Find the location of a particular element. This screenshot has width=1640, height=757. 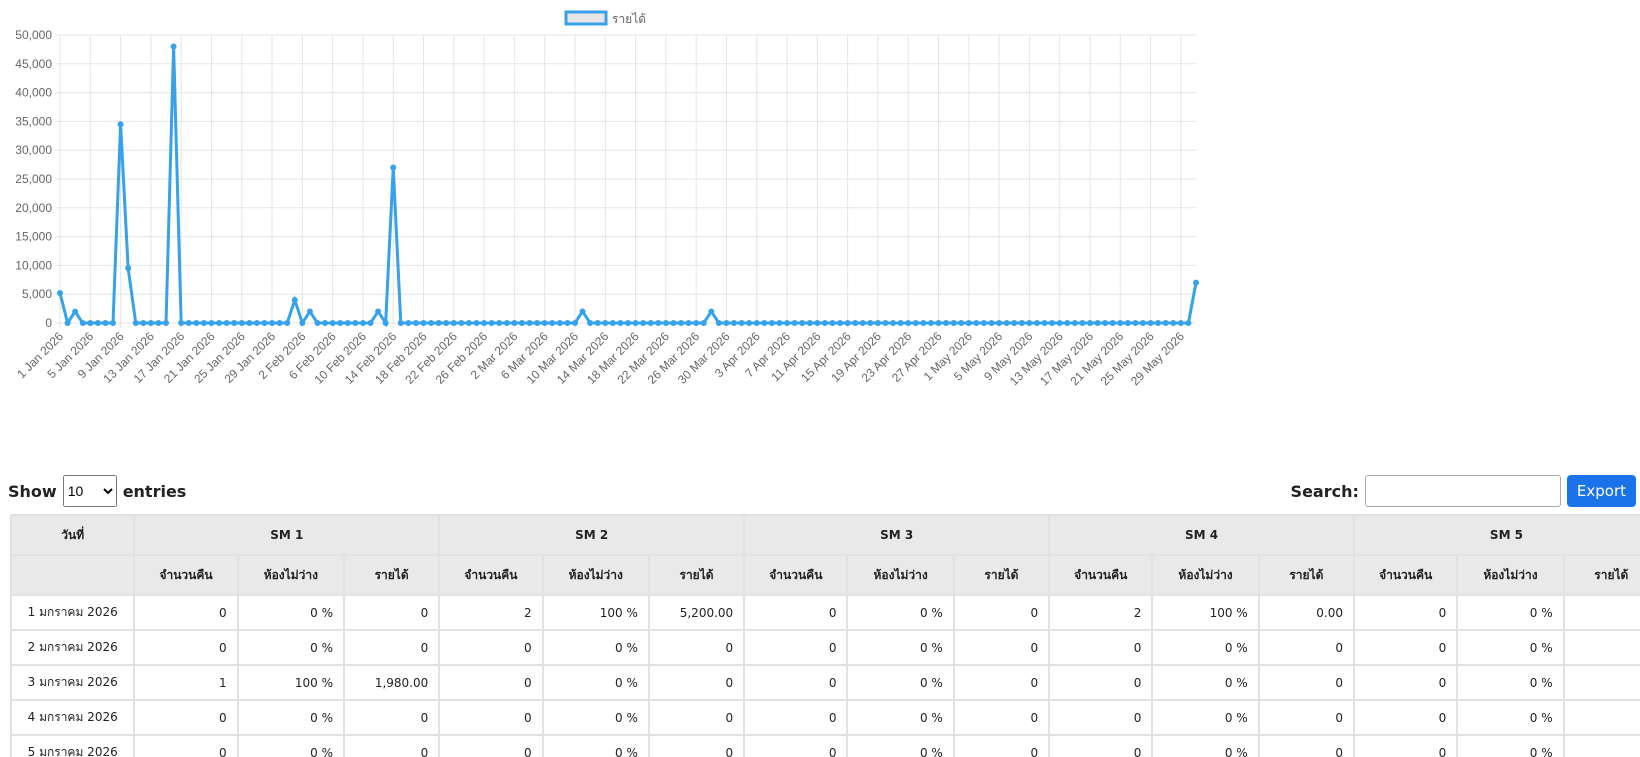

y-tick-label: 40,000 is located at coordinates (33, 93).